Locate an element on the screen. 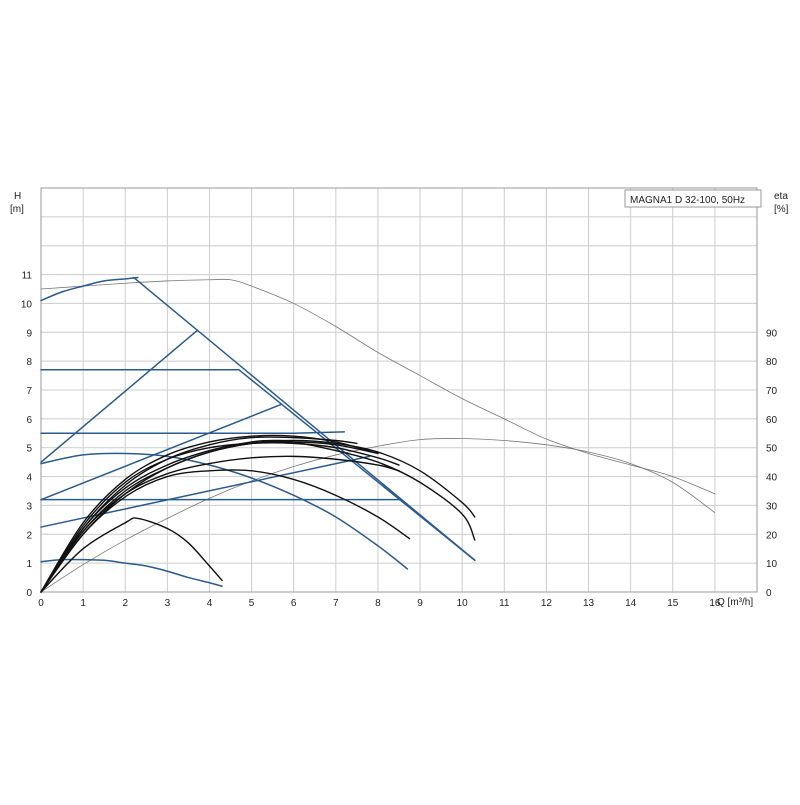  y-left-tick-label: 7 is located at coordinates (29, 391).